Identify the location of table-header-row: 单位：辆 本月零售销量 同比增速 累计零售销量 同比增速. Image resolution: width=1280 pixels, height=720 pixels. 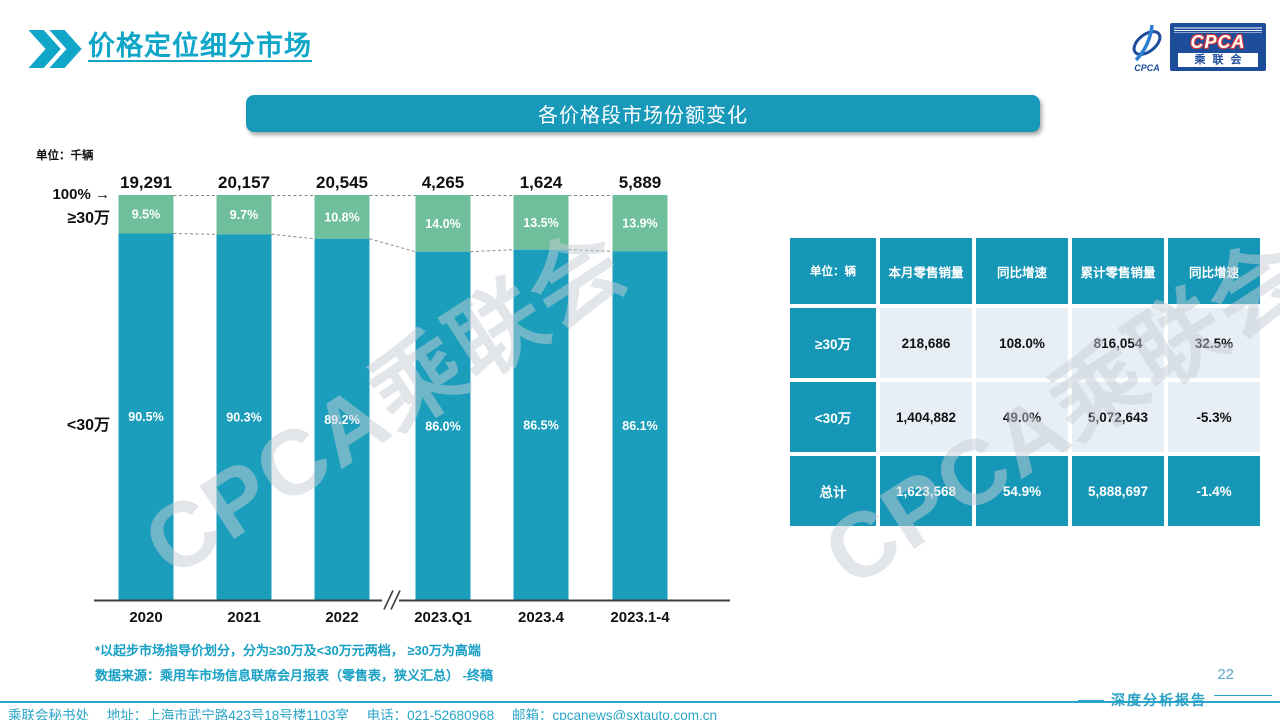
(1025, 271).